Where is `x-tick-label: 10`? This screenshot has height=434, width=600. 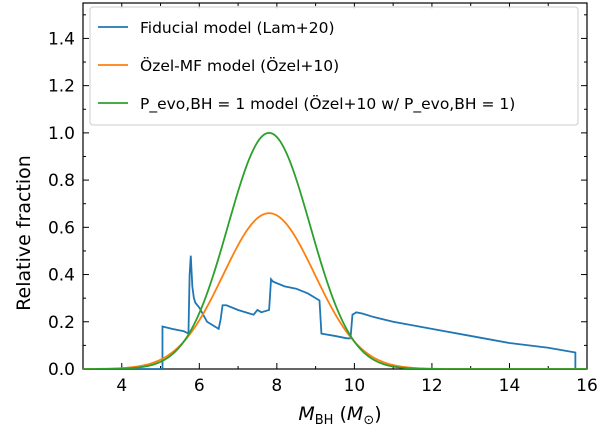 x-tick-label: 10 is located at coordinates (355, 386).